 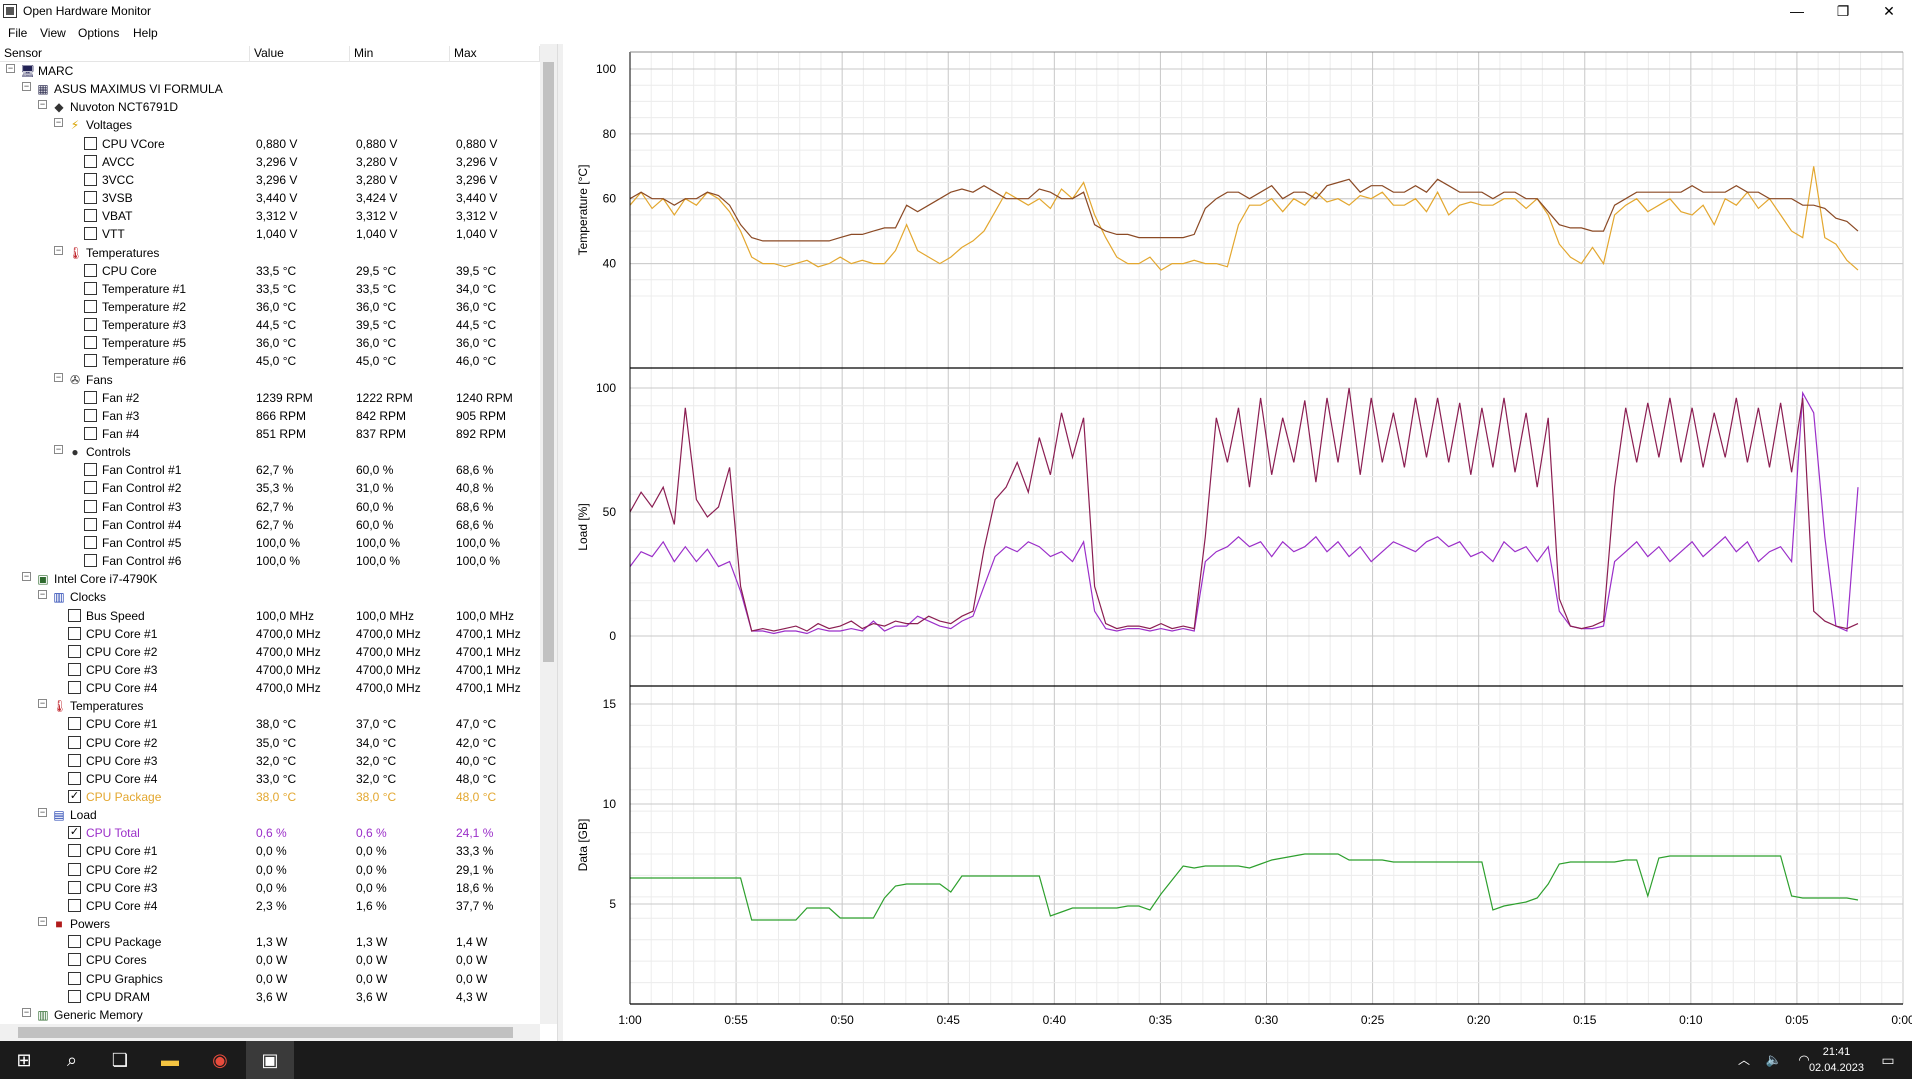 I want to click on sensor-row: Fan Control #1 62,7 % 60,0 % 68,6 %, so click(x=270, y=470).